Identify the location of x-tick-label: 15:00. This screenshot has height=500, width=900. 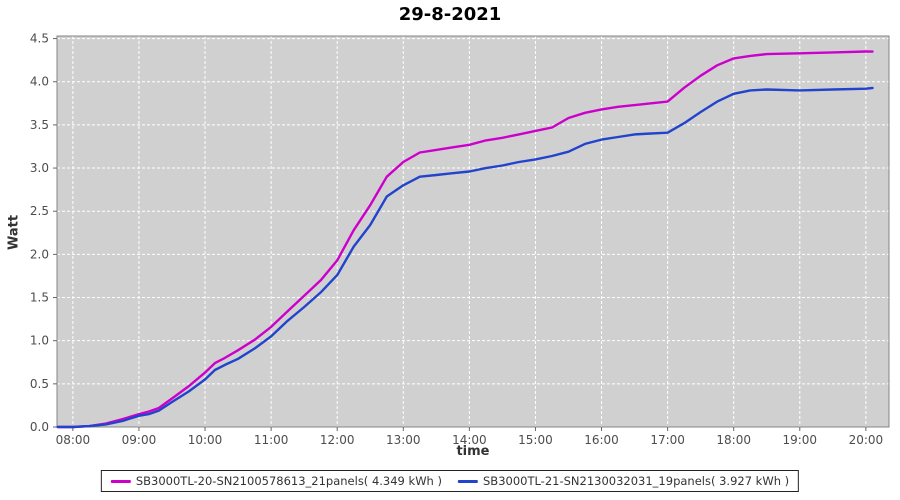
(535, 440).